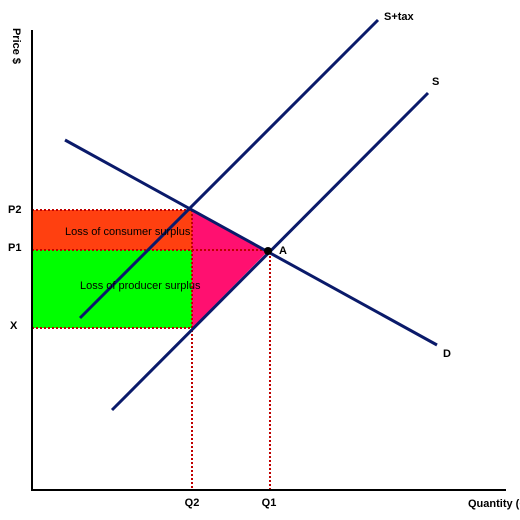 Image resolution: width=520 pixels, height=520 pixels. I want to click on quantity-label: Q1, so click(269, 503).